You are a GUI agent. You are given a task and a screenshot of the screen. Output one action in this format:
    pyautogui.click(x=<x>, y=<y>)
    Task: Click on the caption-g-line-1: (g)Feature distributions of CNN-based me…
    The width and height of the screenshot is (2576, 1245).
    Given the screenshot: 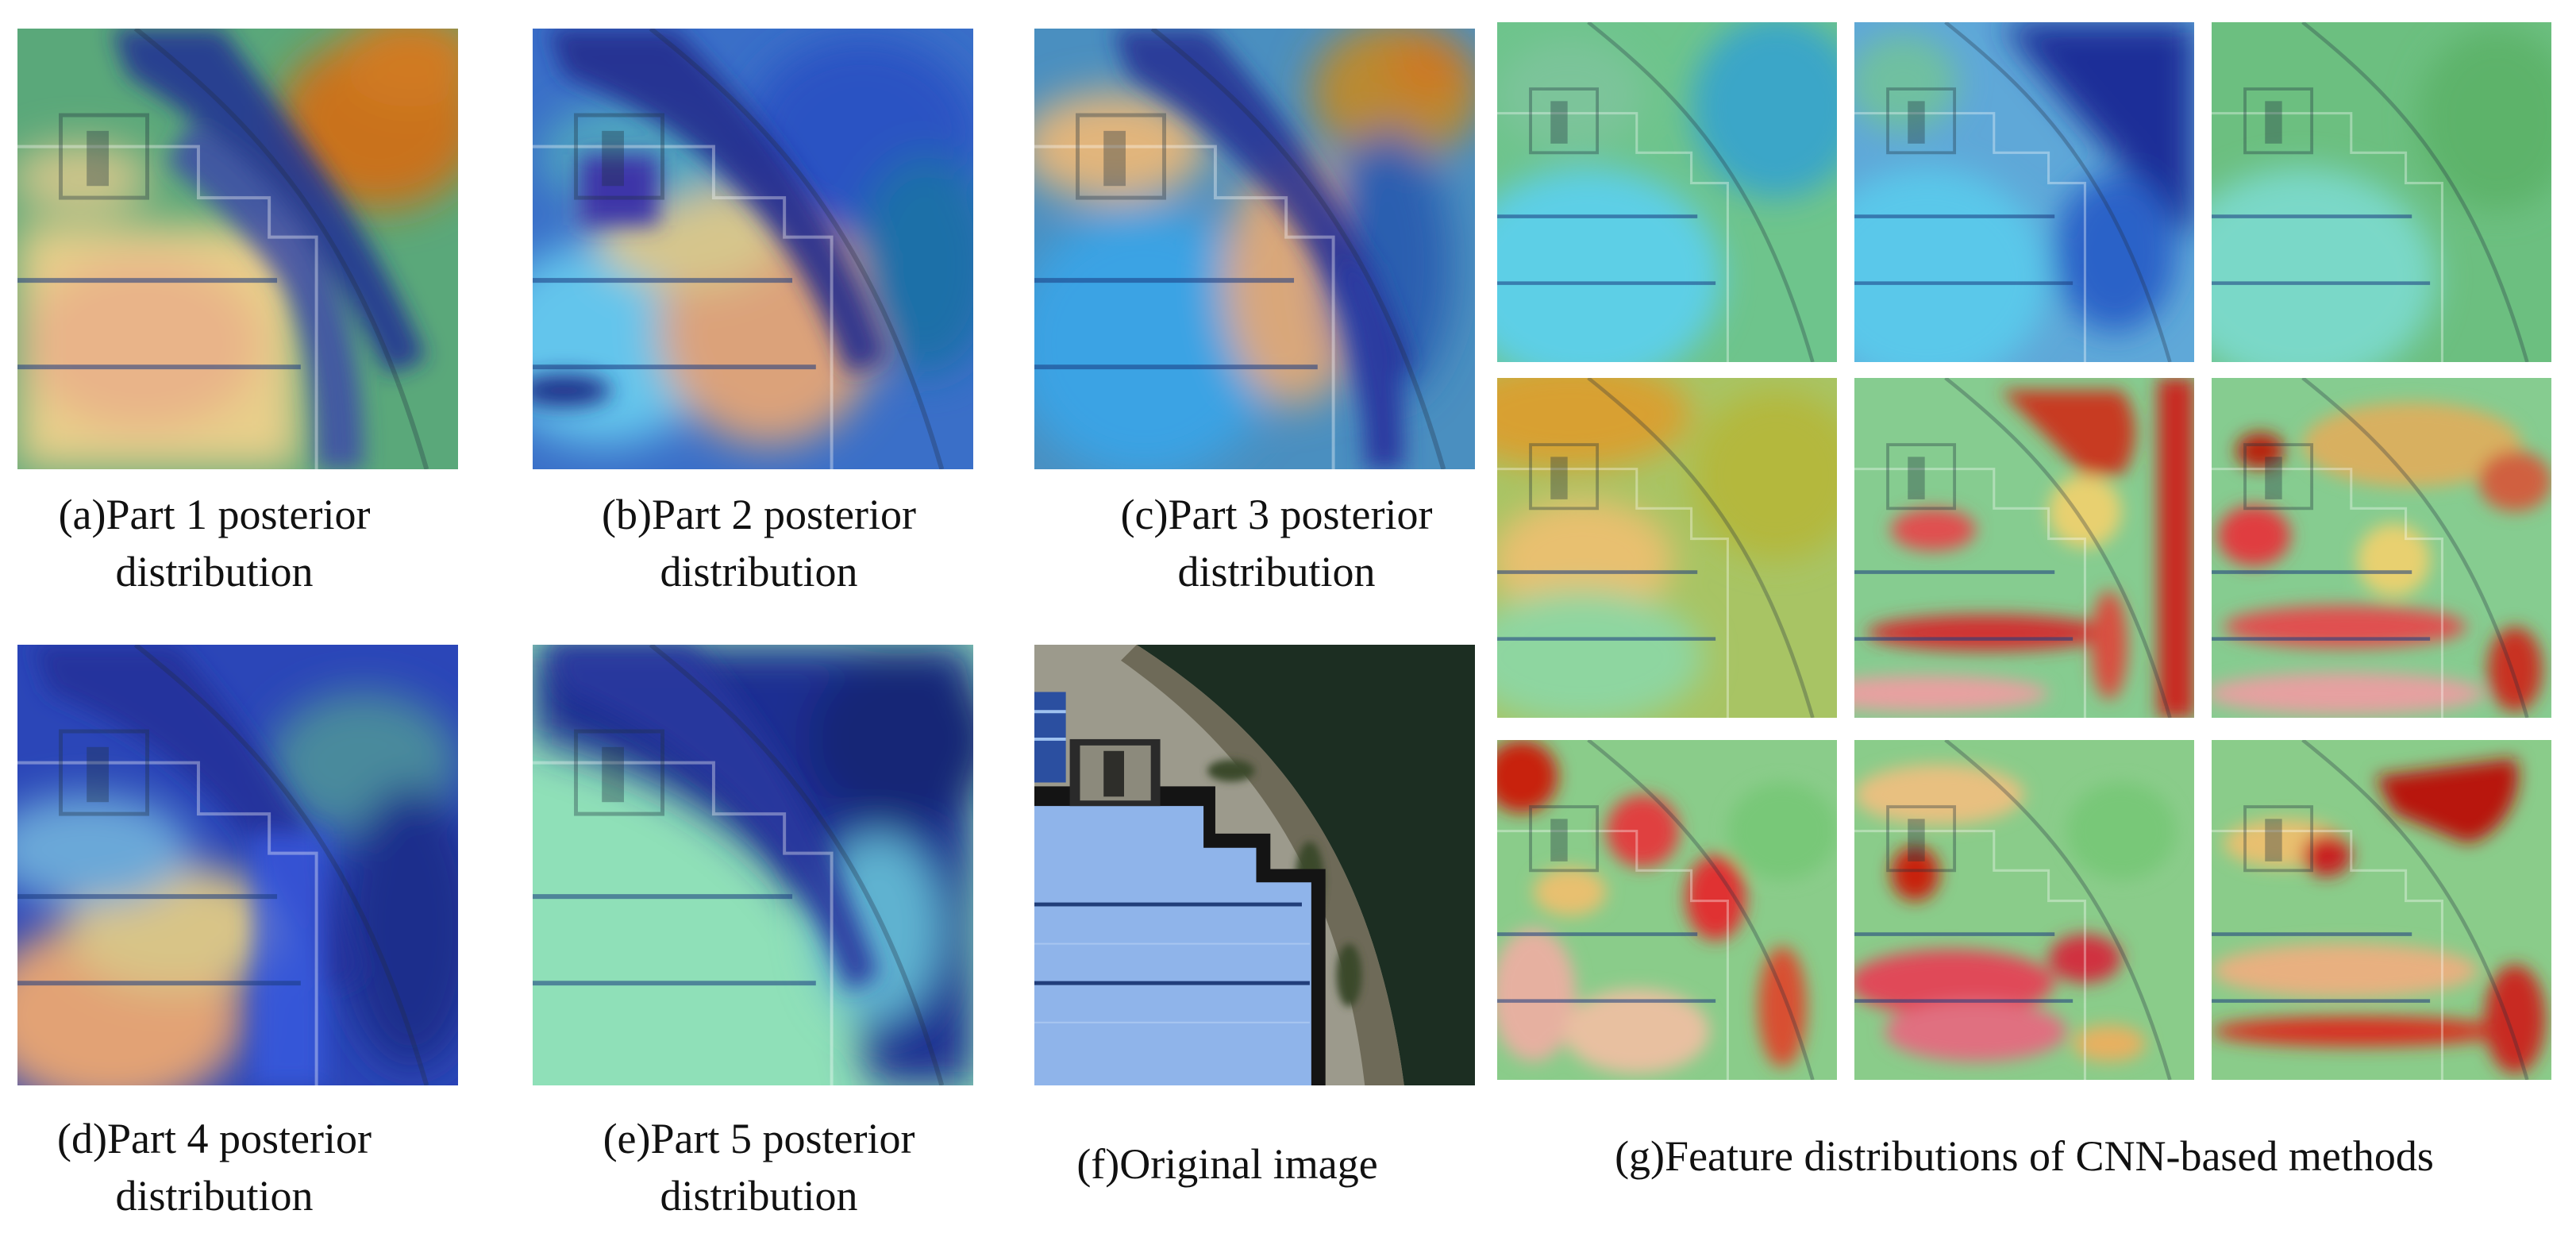 What is the action you would take?
    pyautogui.click(x=2024, y=1156)
    